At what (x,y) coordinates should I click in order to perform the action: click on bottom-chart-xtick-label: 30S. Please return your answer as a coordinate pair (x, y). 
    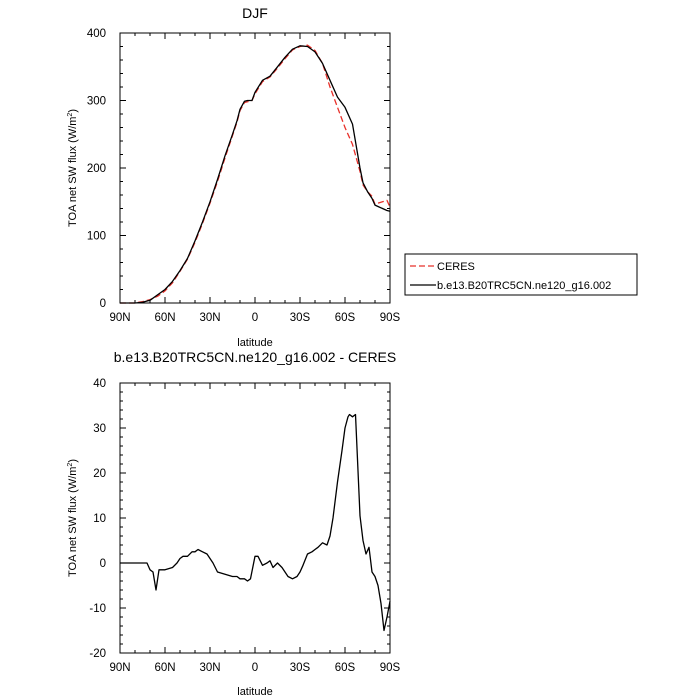
    Looking at the image, I should click on (300, 668).